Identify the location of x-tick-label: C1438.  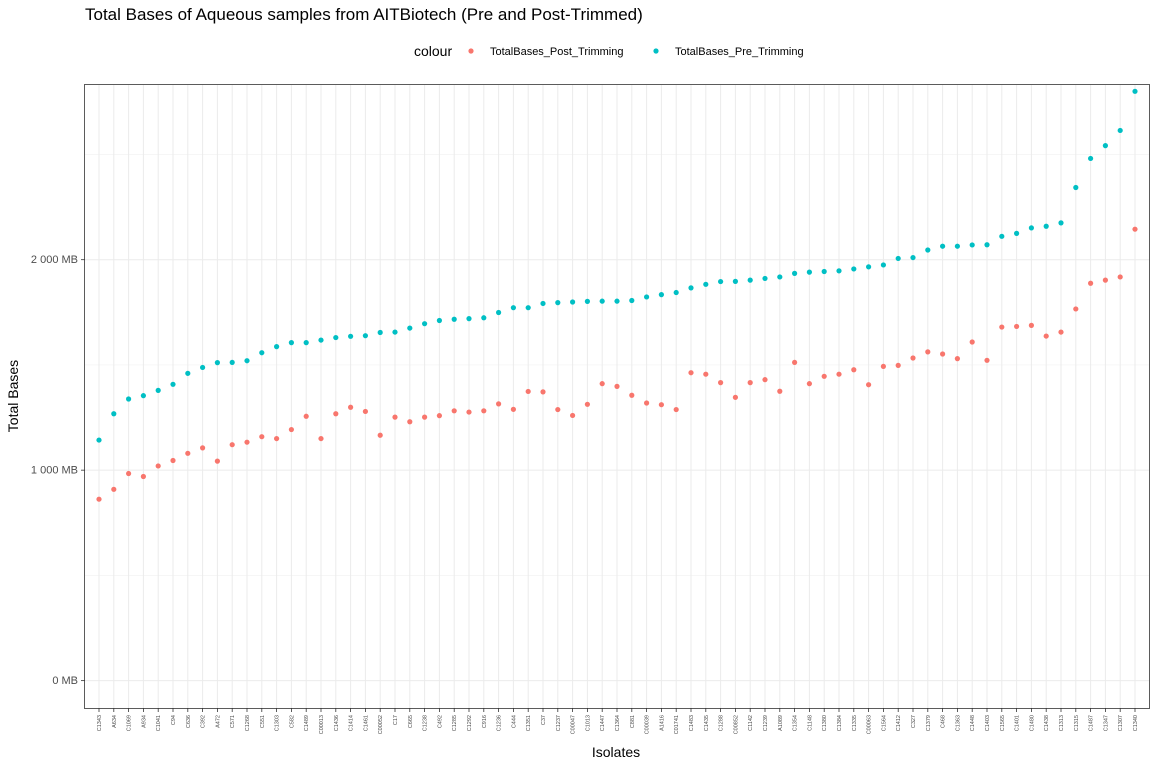
(1047, 723).